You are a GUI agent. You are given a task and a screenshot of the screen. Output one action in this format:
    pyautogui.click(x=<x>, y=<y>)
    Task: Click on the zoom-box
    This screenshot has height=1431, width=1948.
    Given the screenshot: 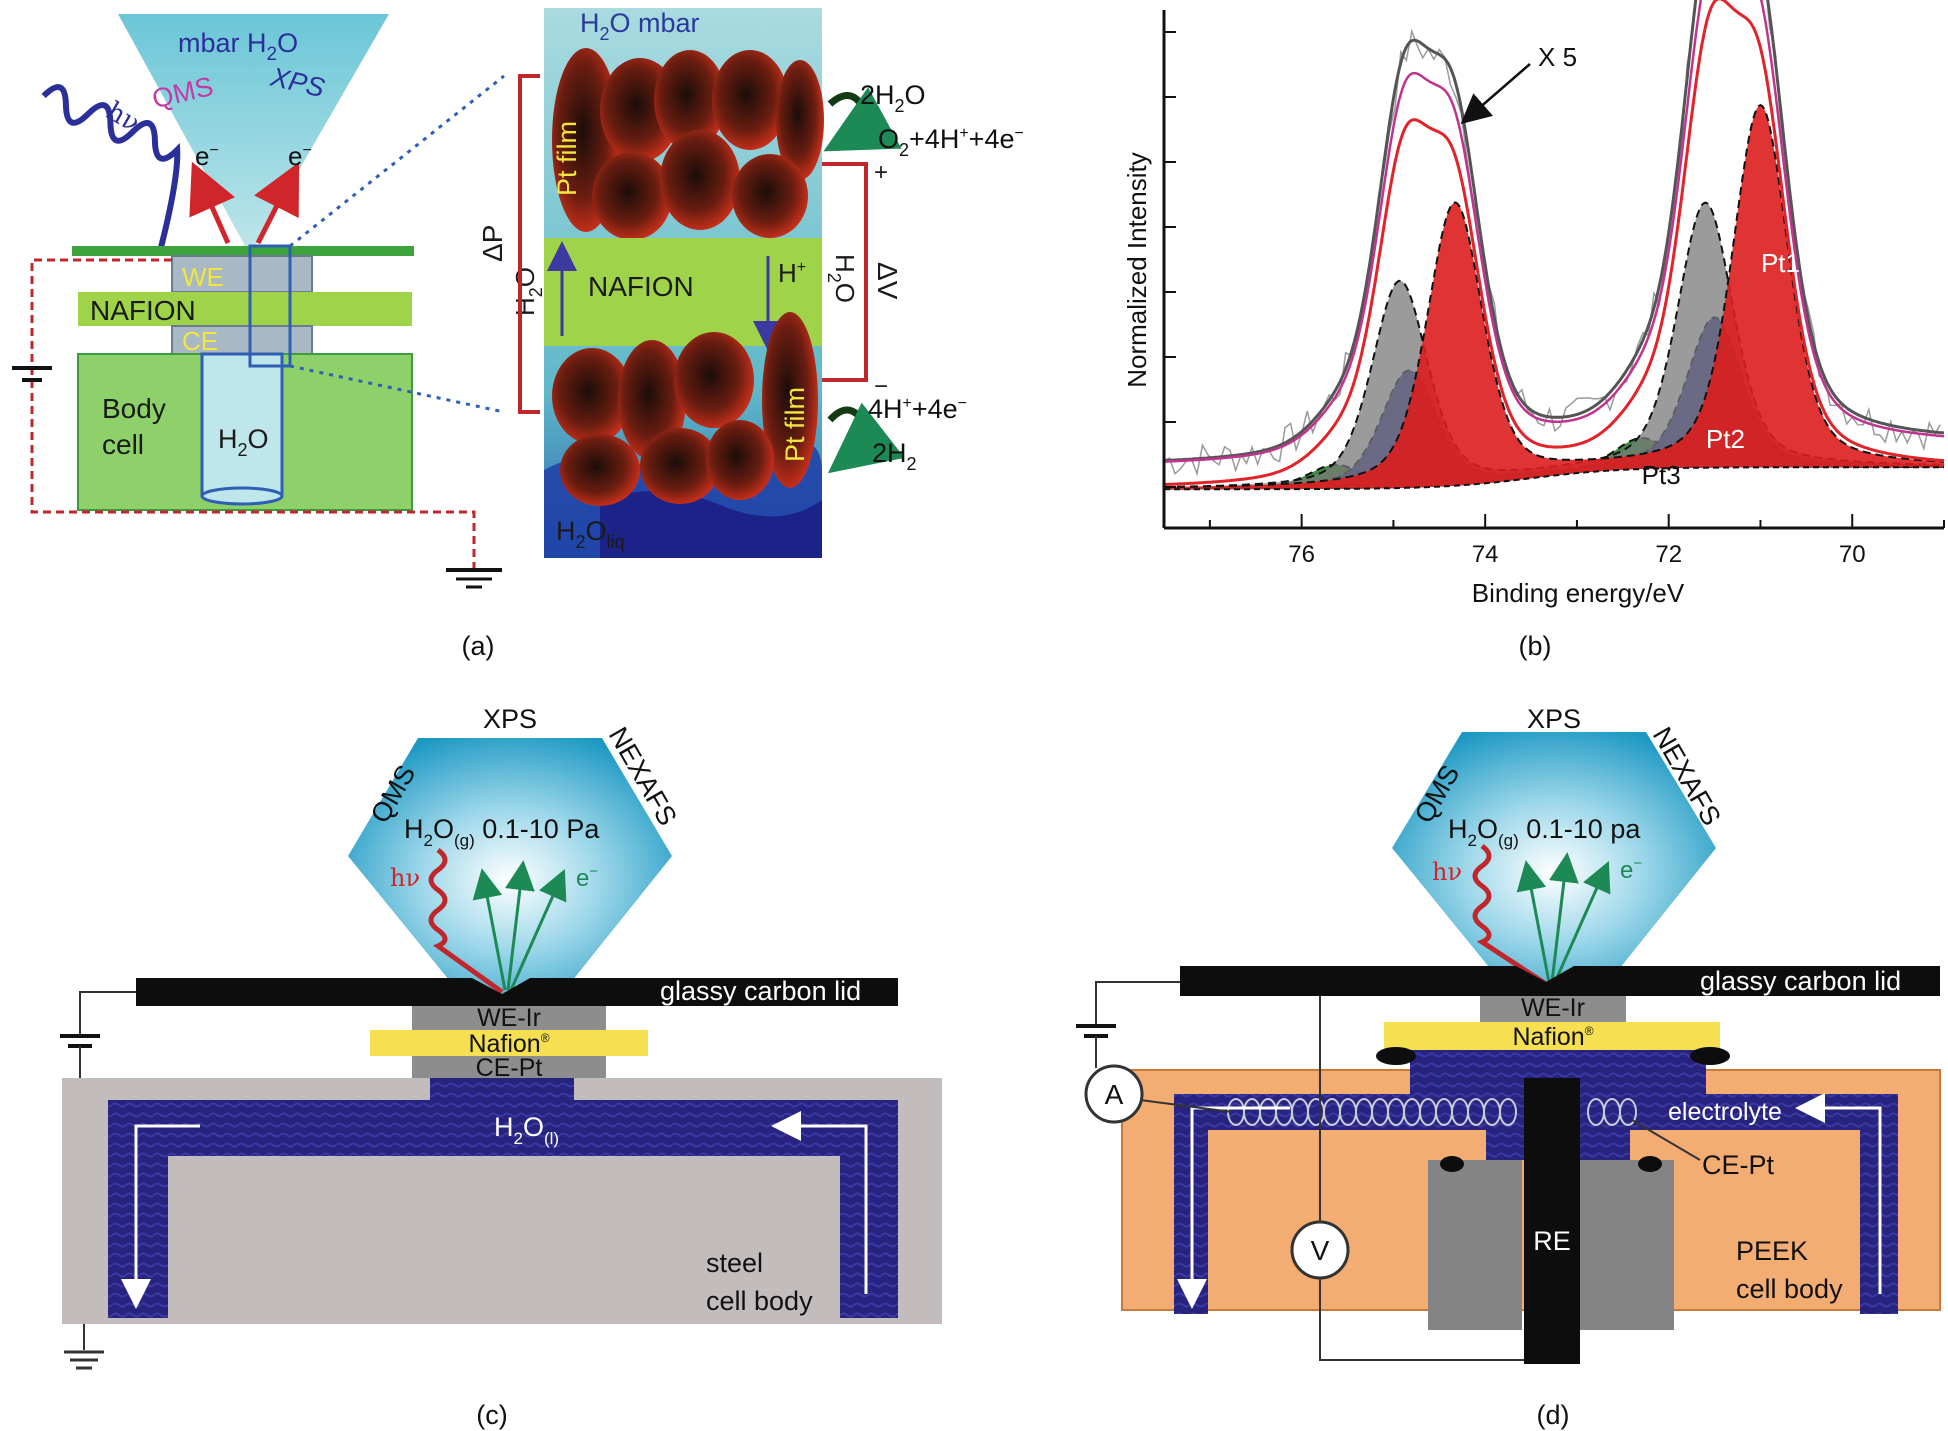 What is the action you would take?
    pyautogui.click(x=270, y=306)
    